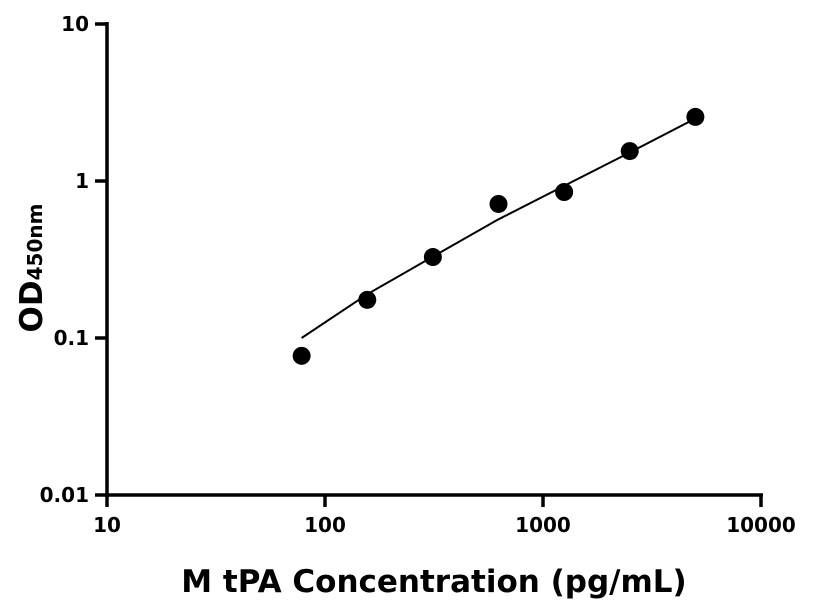  What do you see at coordinates (75, 24) in the screenshot?
I see `y-tick-label: 10` at bounding box center [75, 24].